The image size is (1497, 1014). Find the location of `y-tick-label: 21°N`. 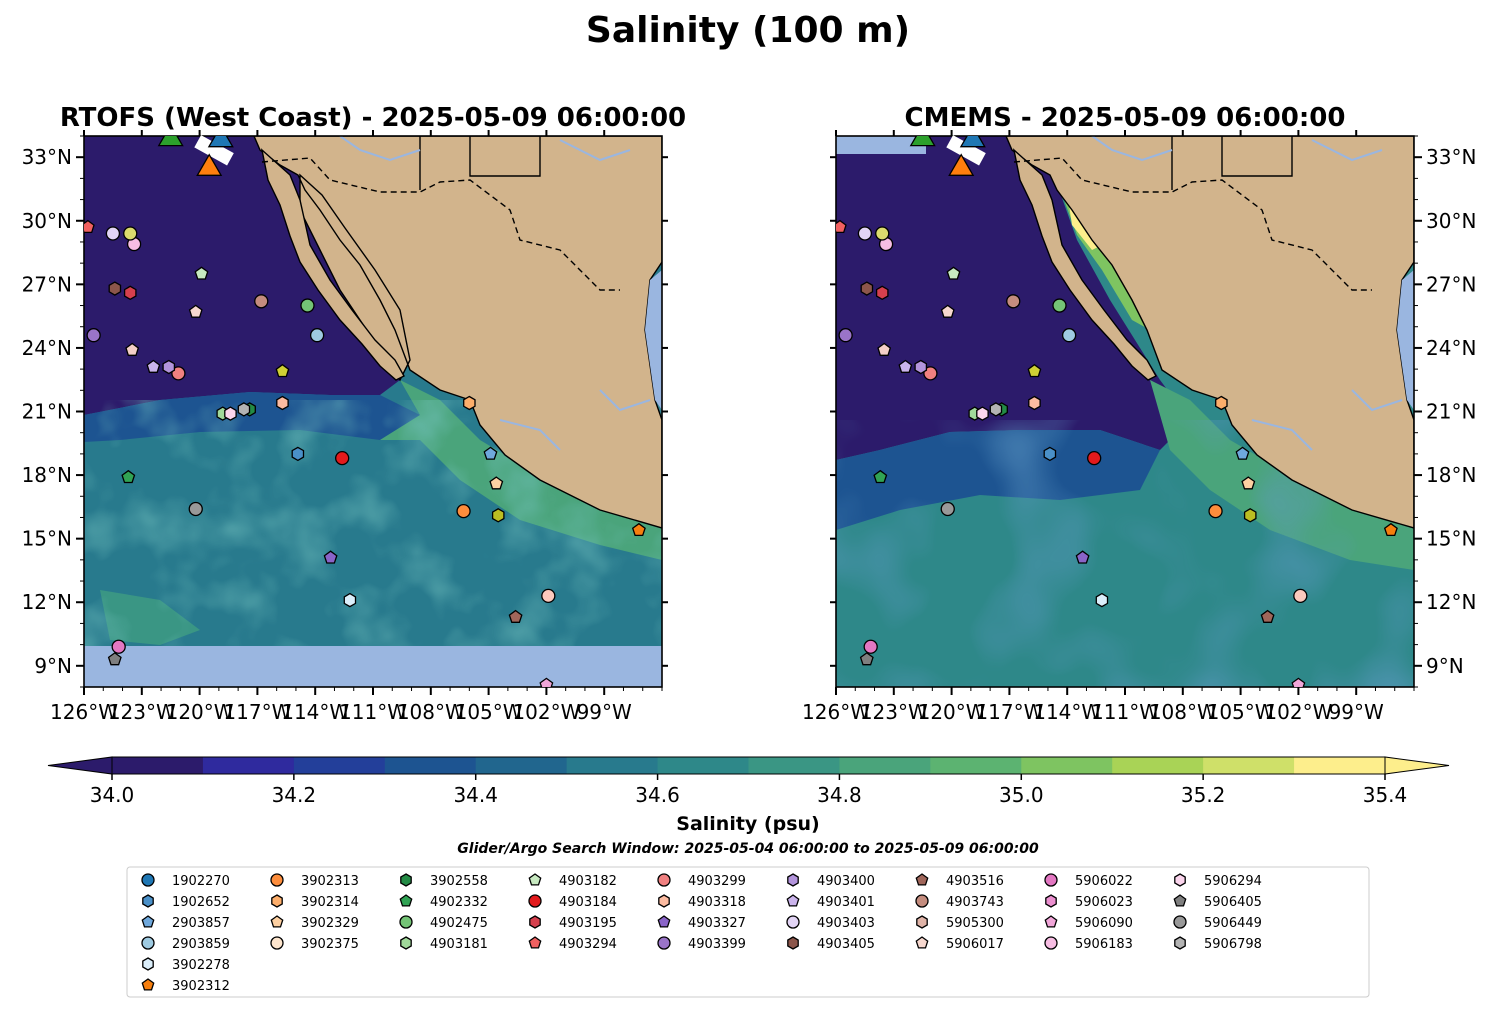

y-tick-label: 21°N is located at coordinates (47, 412).